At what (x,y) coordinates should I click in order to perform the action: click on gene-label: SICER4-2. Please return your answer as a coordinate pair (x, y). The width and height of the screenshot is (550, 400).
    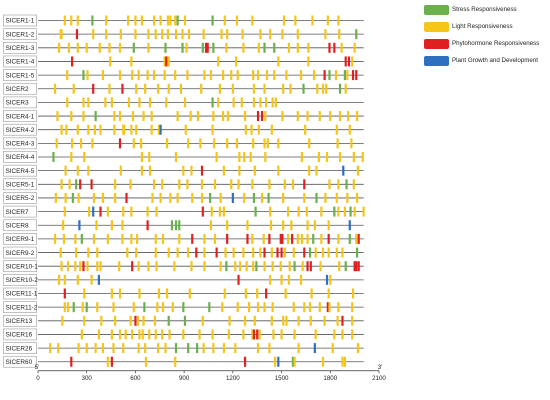
    Looking at the image, I should click on (20, 130).